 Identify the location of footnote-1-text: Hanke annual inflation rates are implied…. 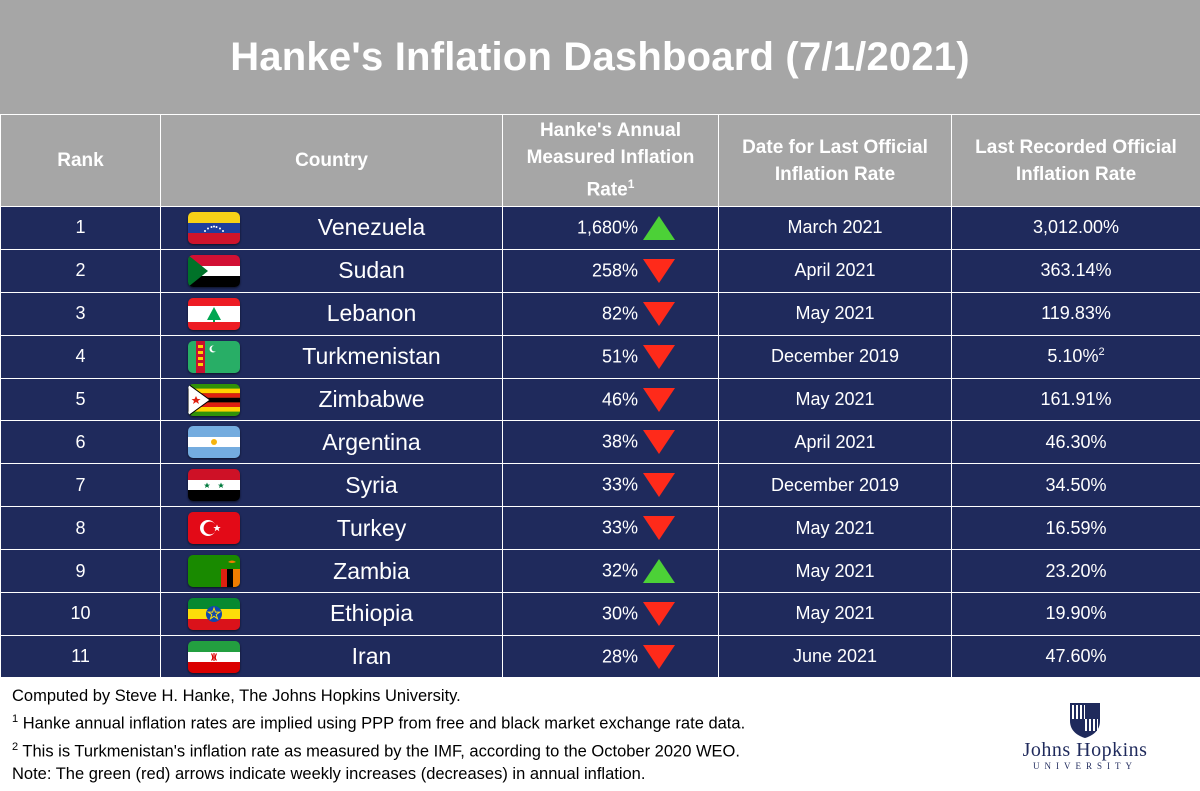
(382, 723).